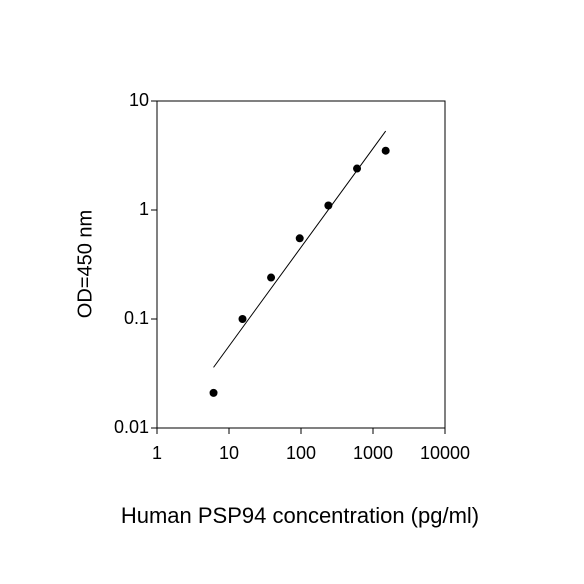 Image resolution: width=584 pixels, height=584 pixels. I want to click on x-tick-label: 10, so click(229, 453).